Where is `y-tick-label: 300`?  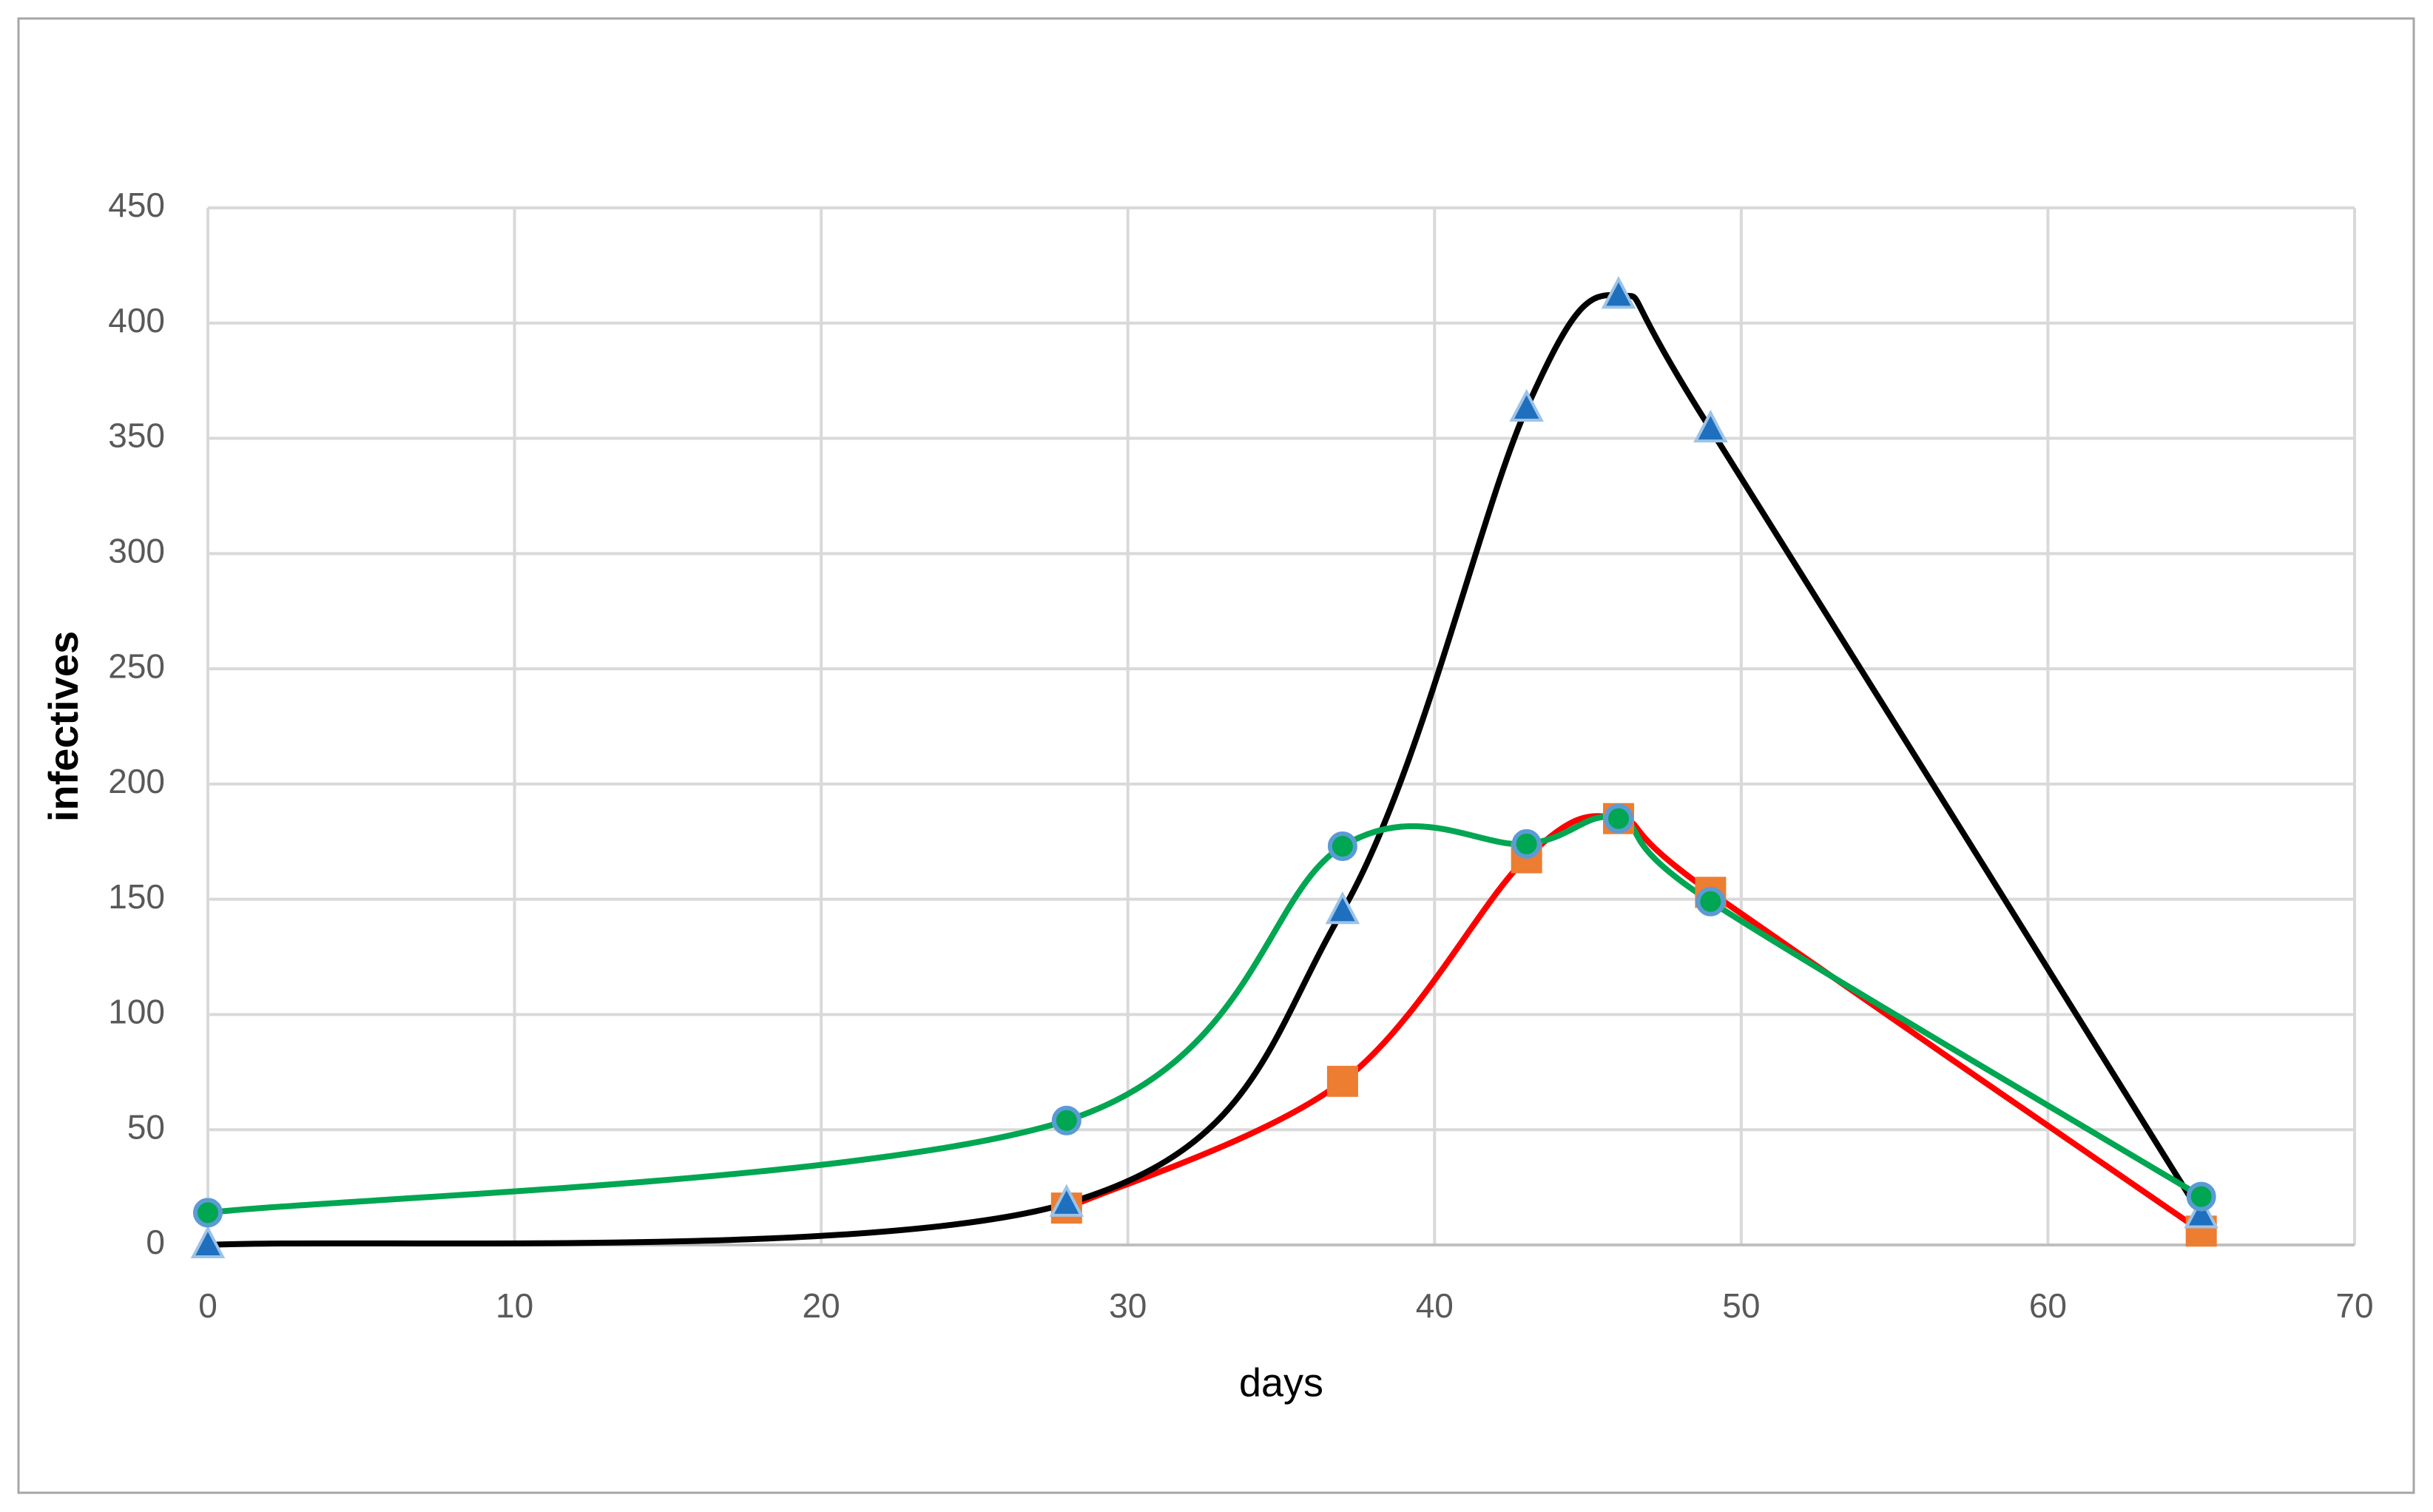 y-tick-label: 300 is located at coordinates (136, 550).